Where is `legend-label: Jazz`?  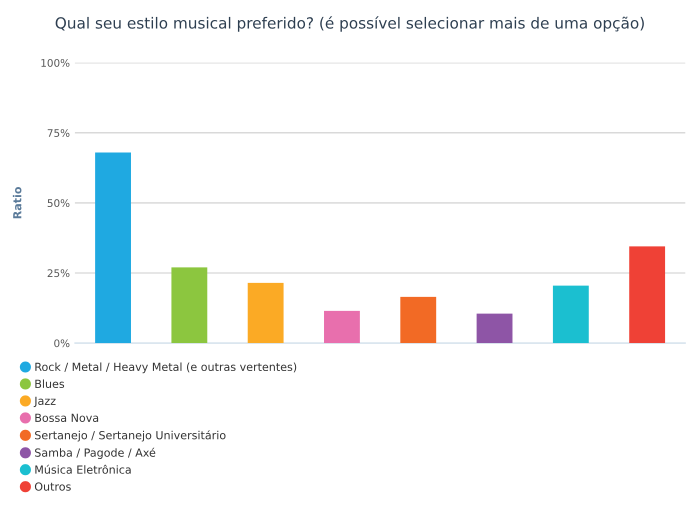 legend-label: Jazz is located at coordinates (45, 402).